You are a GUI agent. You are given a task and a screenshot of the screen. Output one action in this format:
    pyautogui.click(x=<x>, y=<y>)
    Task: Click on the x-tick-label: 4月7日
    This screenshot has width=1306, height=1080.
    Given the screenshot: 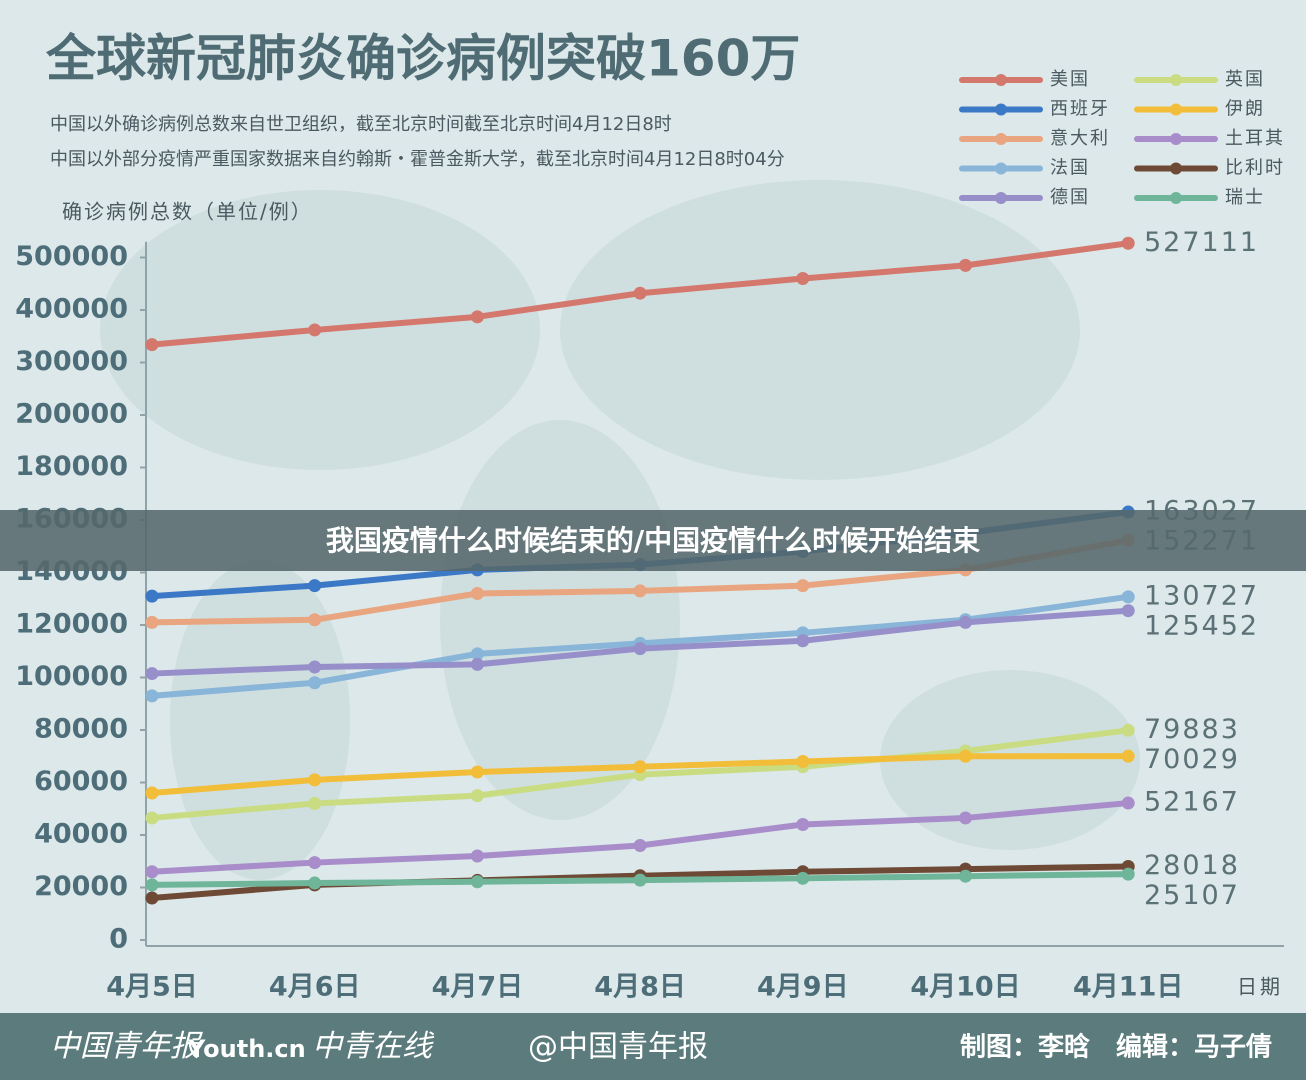 What is the action you would take?
    pyautogui.click(x=478, y=987)
    